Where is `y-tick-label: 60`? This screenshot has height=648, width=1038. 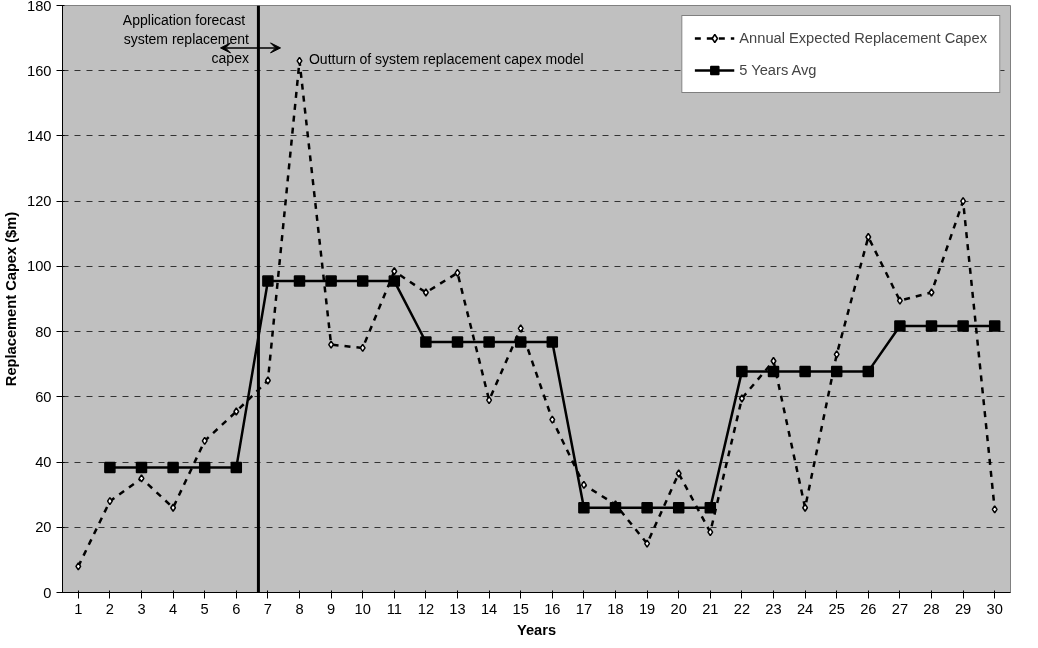
y-tick-label: 60 is located at coordinates (43, 396).